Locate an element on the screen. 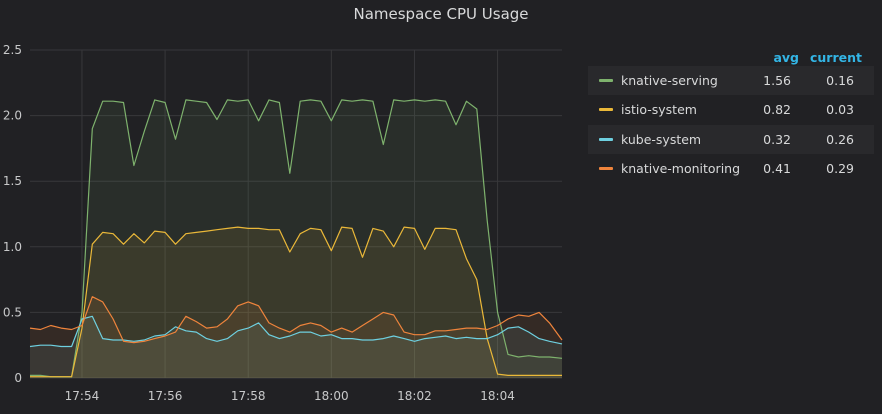  legend-avg-value: 0.82 is located at coordinates (777, 110).